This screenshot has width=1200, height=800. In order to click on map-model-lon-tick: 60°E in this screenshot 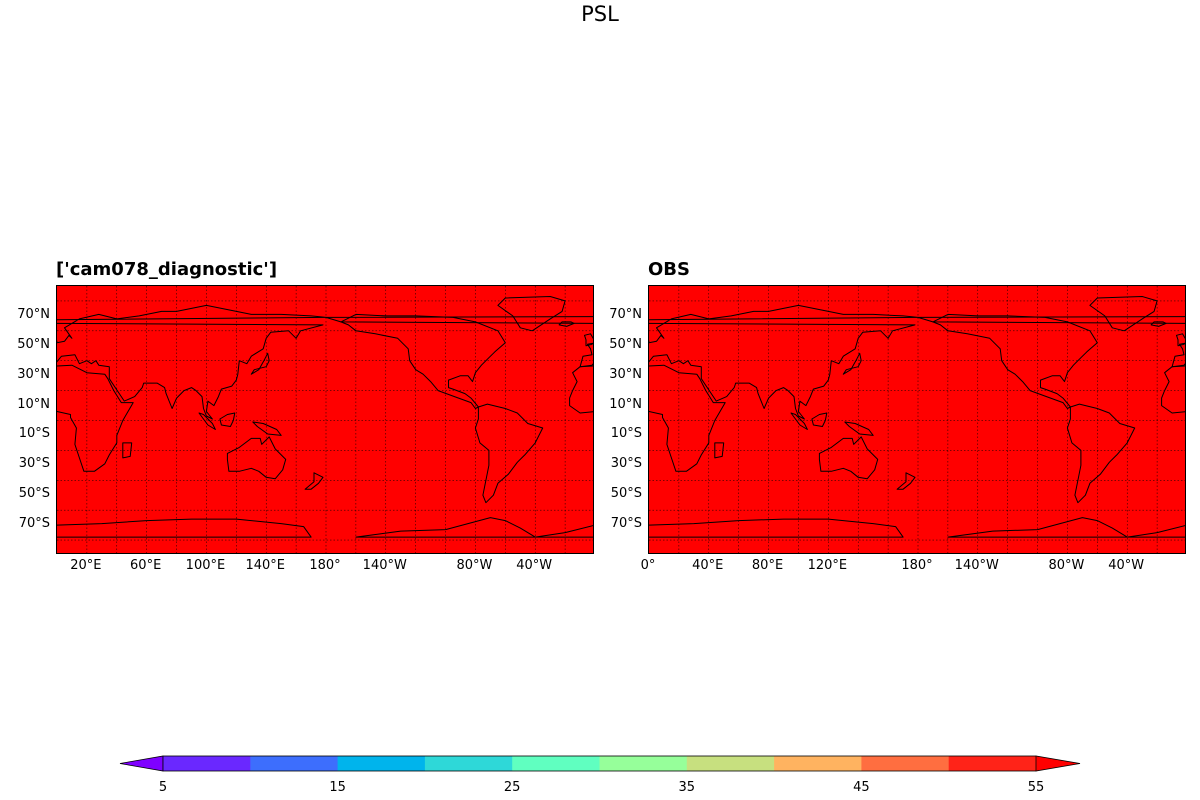, I will do `click(146, 565)`.